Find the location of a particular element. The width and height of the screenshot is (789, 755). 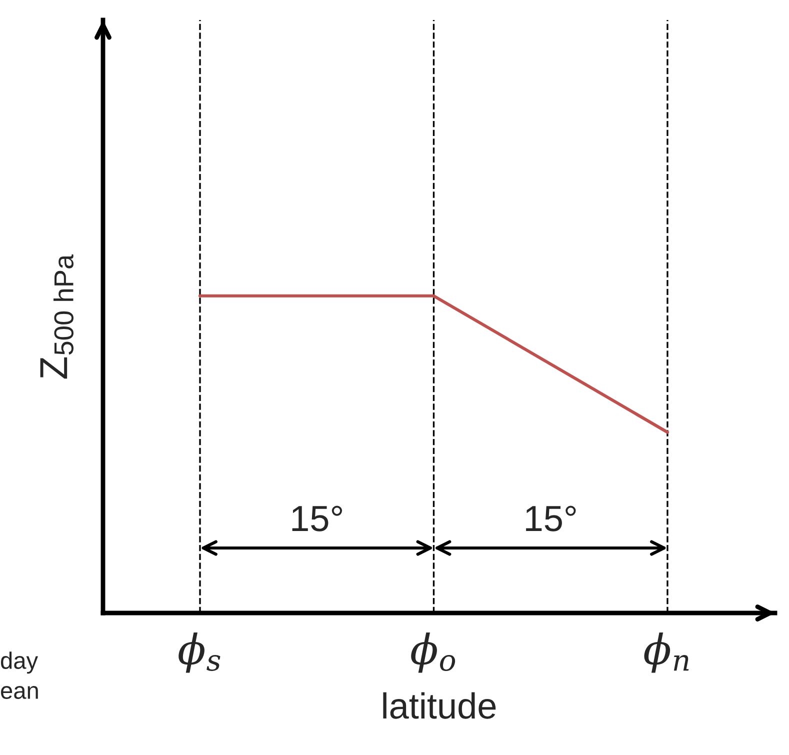

x-tick-label: ϕ$_{s}$ is located at coordinates (199, 652).